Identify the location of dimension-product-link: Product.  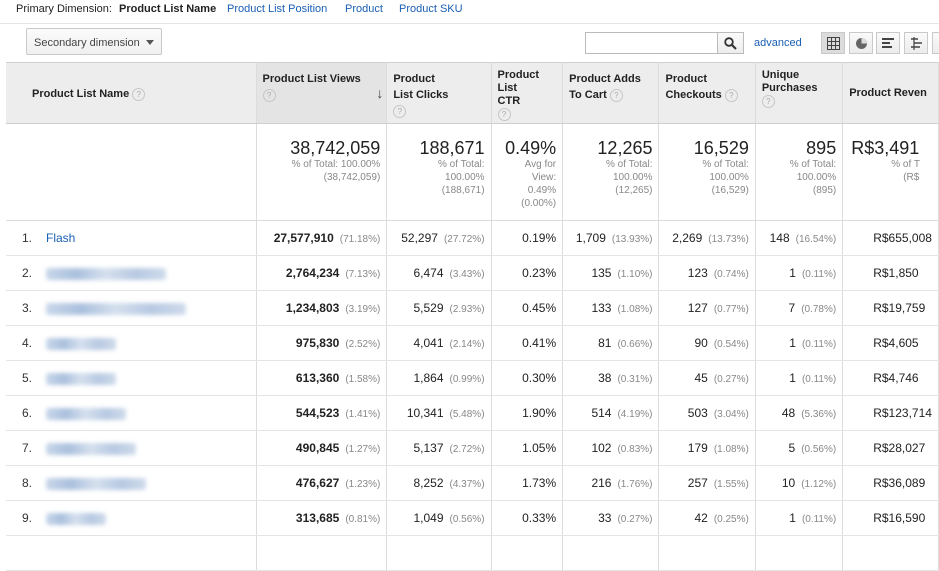
(364, 9).